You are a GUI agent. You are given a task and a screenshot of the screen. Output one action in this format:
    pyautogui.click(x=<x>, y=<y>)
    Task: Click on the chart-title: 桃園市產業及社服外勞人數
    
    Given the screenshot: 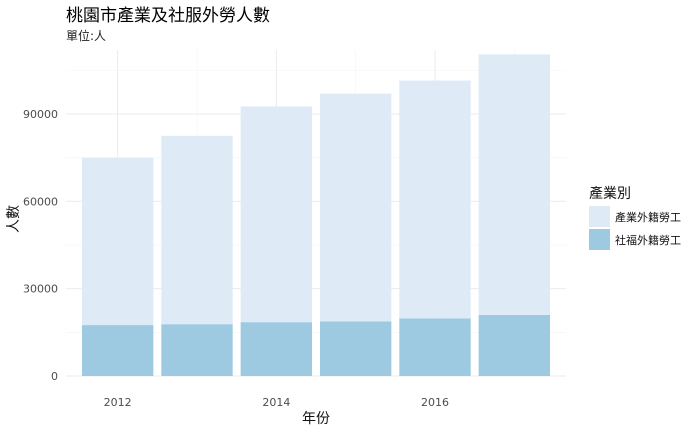 What is the action you would take?
    pyautogui.click(x=168, y=16)
    